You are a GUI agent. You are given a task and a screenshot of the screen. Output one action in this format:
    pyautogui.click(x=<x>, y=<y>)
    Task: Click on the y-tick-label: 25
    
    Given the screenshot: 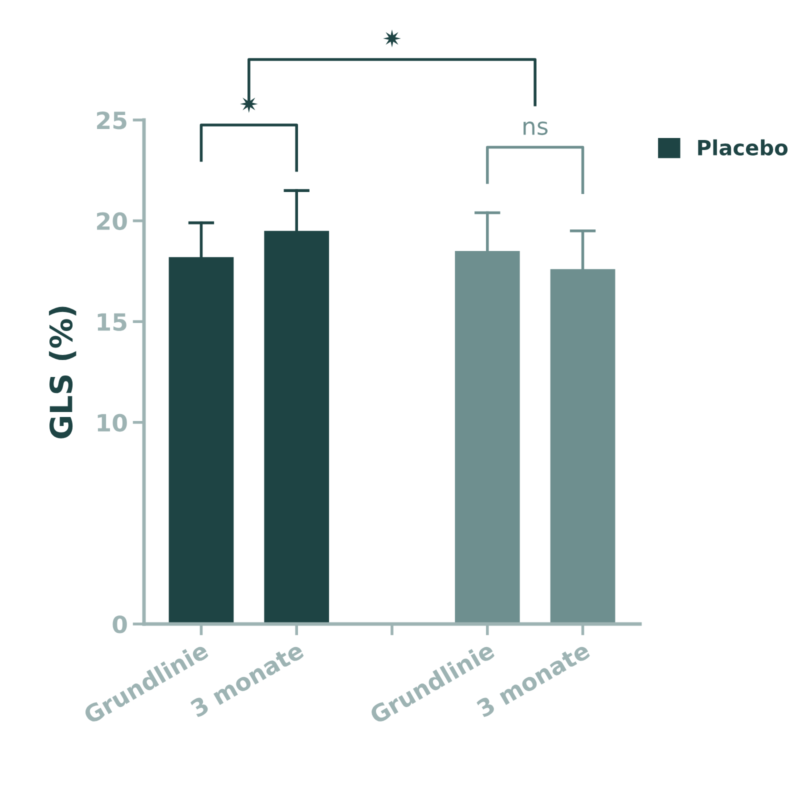 What is the action you would take?
    pyautogui.click(x=111, y=120)
    